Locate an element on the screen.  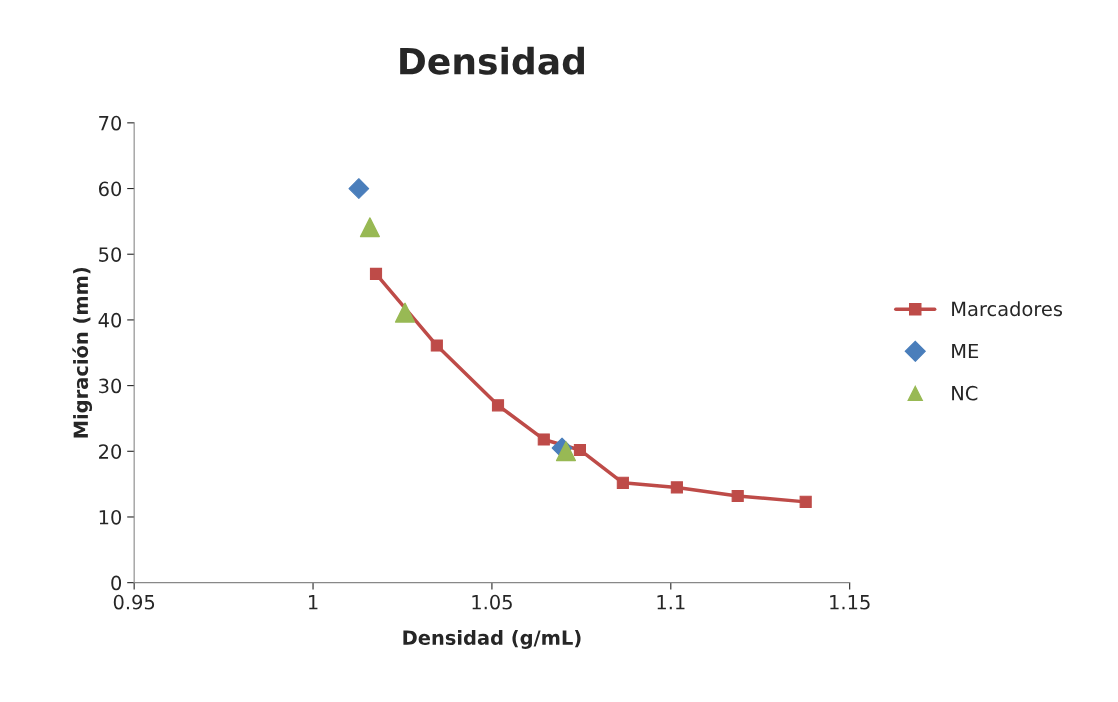
y-tick-label: 20 is located at coordinates (110, 451).